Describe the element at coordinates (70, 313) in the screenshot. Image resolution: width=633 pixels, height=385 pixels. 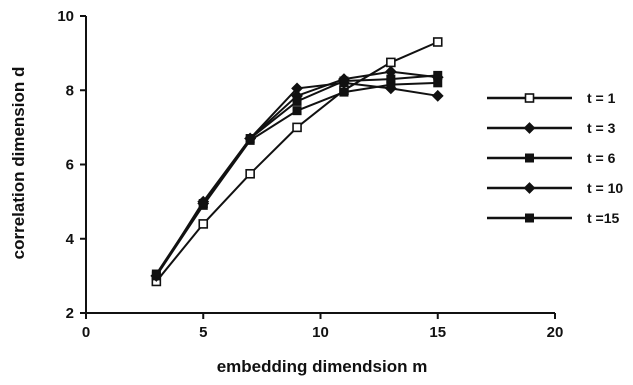
I see `y-tick-label: 2` at that location.